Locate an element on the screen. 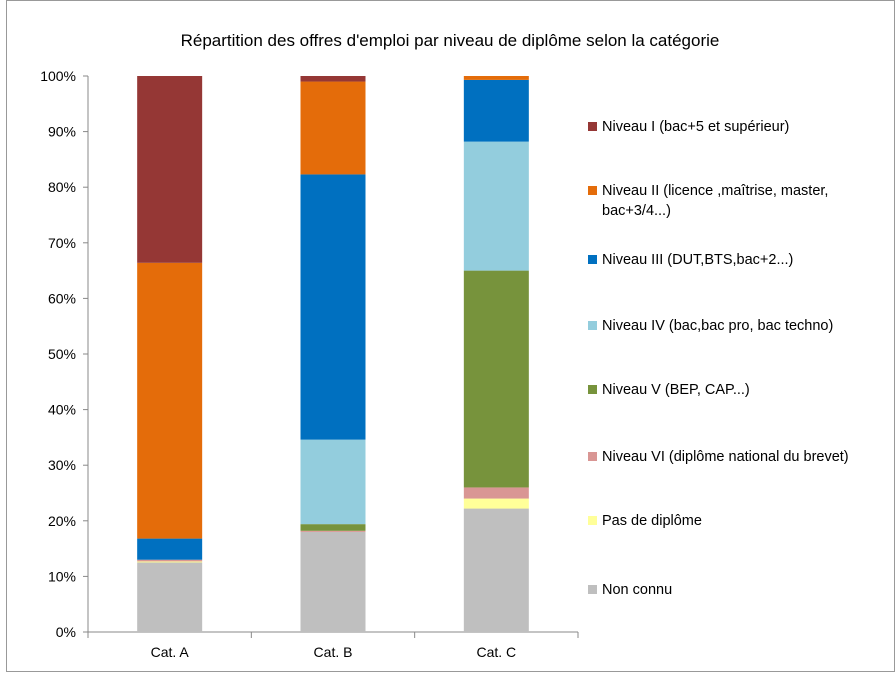 This screenshot has height=673, width=896. y-tick-label: 60% is located at coordinates (62, 298).